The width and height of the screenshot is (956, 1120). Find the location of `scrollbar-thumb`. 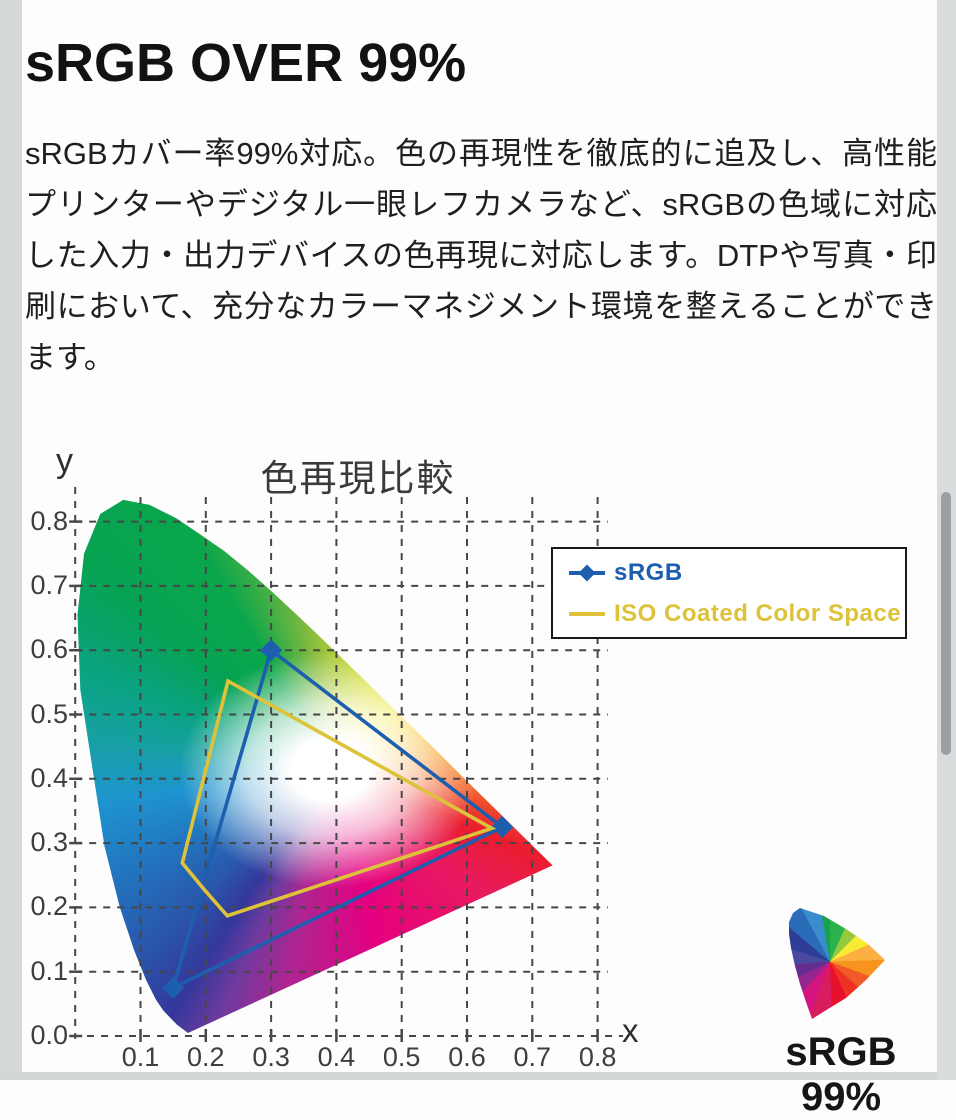

scrollbar-thumb is located at coordinates (946, 623).